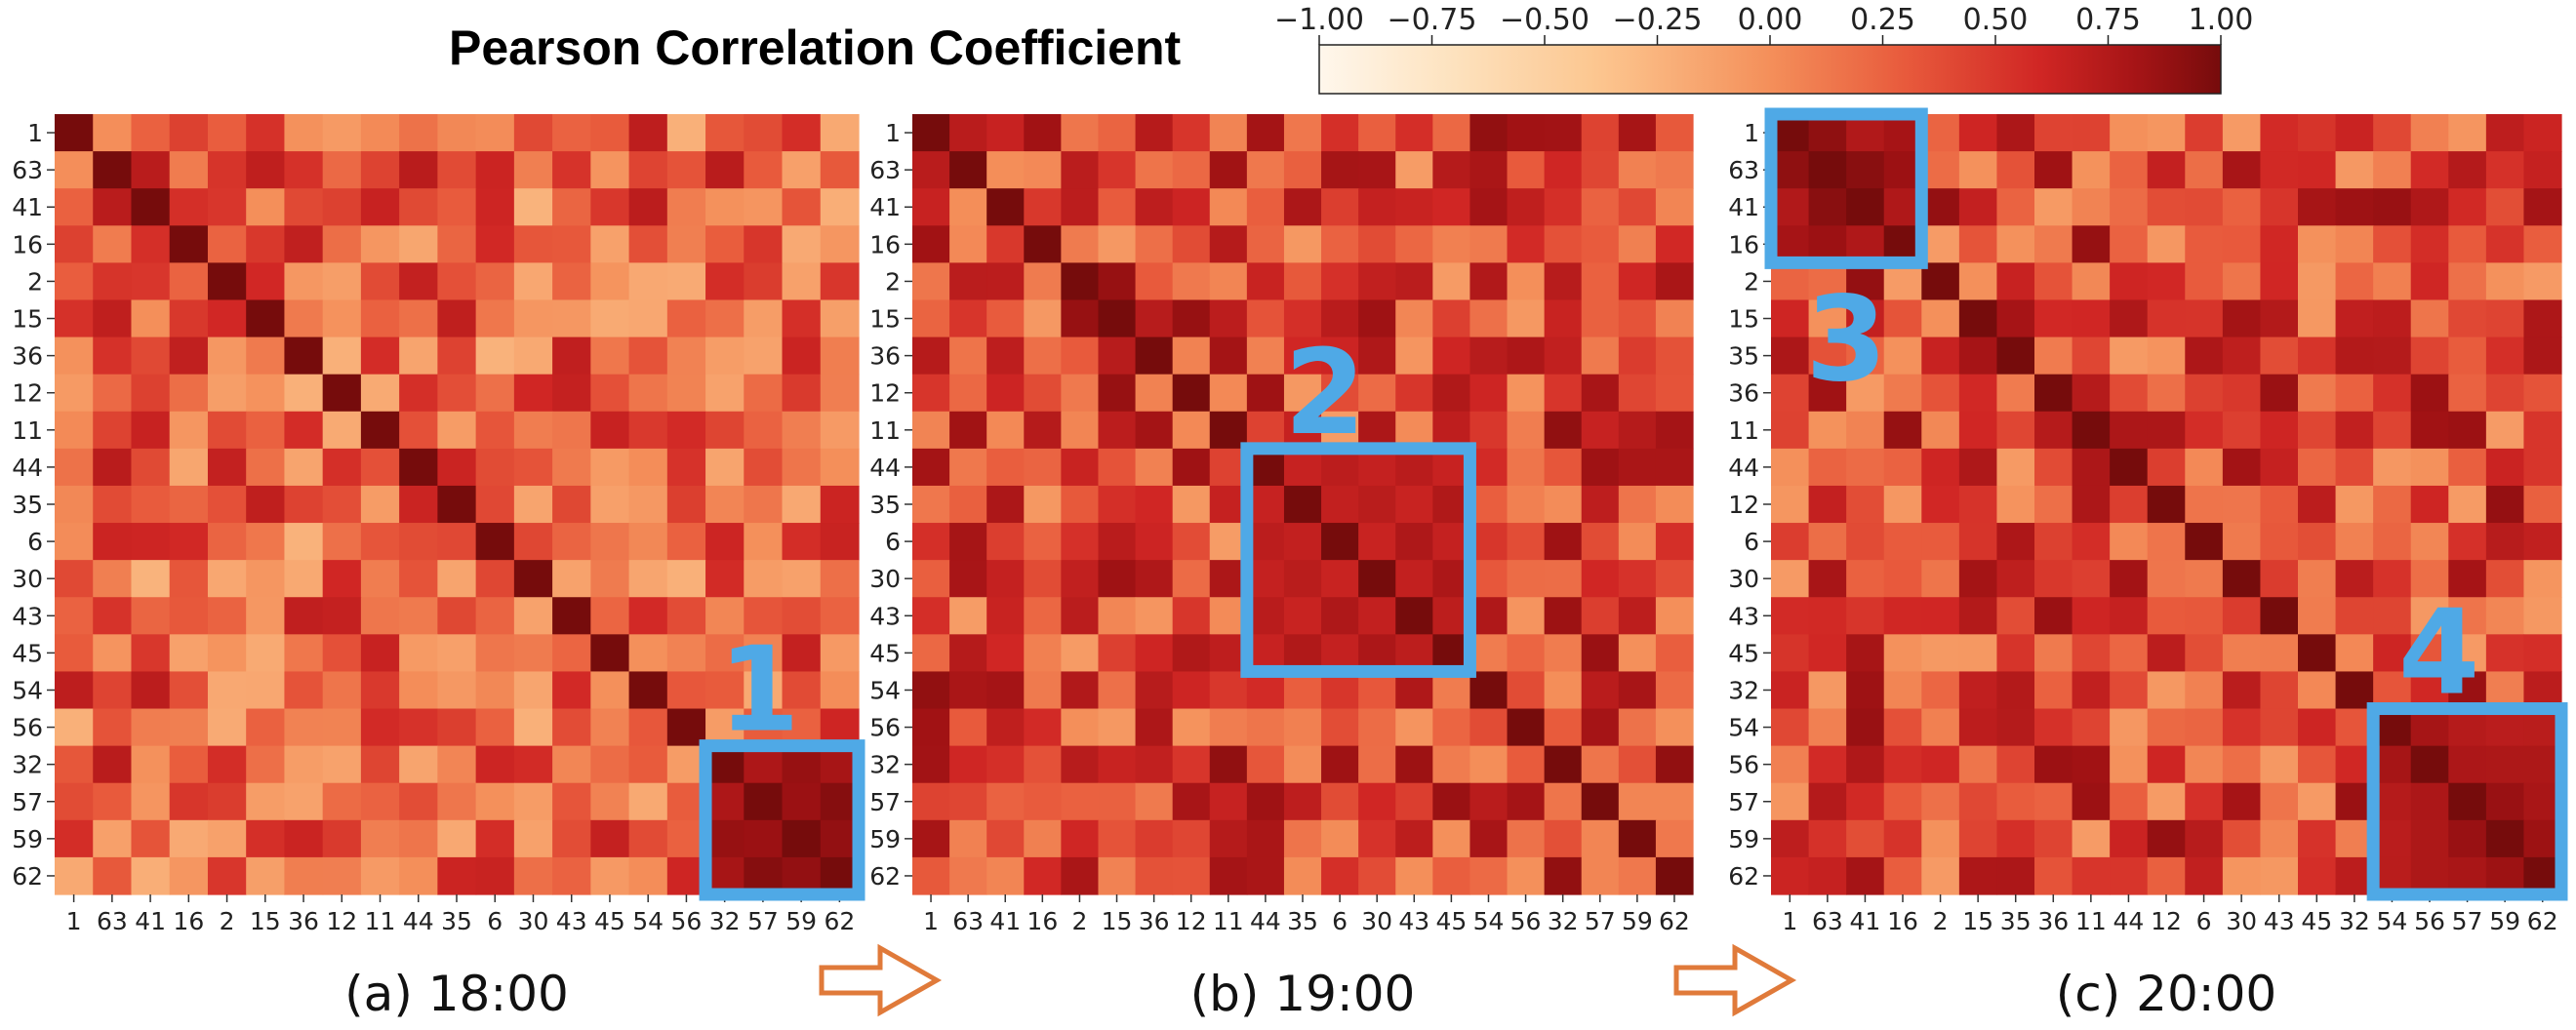 The width and height of the screenshot is (2576, 1030). Describe the element at coordinates (2091, 921) in the screenshot. I see `x-tick-label: 11` at that location.